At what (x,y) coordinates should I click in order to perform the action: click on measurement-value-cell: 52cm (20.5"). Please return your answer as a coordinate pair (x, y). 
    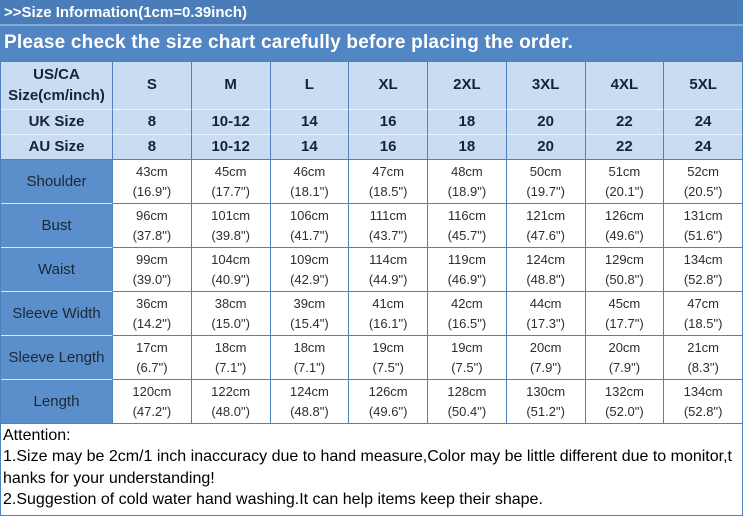
    Looking at the image, I should click on (703, 182).